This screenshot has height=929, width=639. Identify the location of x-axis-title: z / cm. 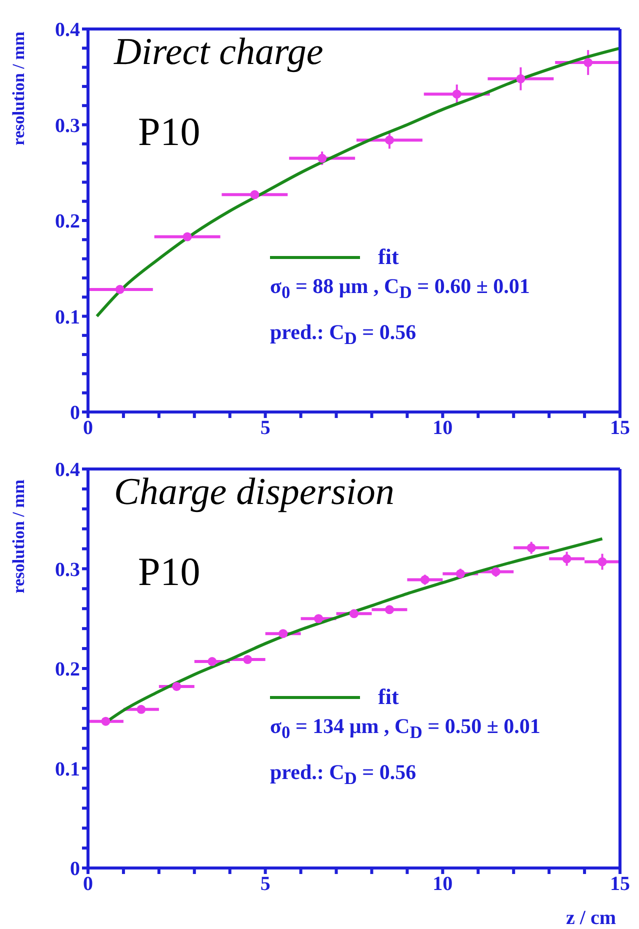
(591, 918).